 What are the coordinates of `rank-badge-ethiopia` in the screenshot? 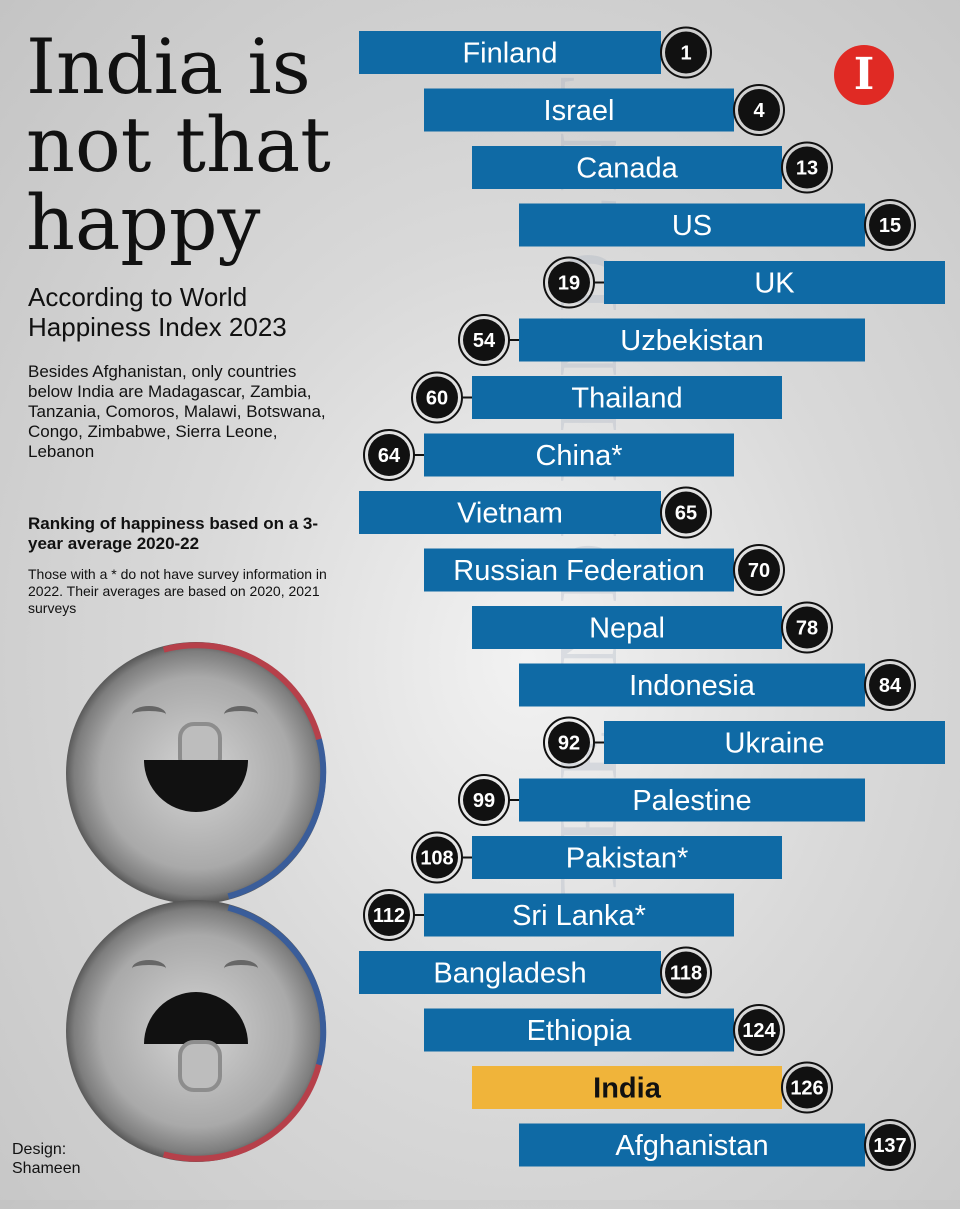 It's located at (759, 1030).